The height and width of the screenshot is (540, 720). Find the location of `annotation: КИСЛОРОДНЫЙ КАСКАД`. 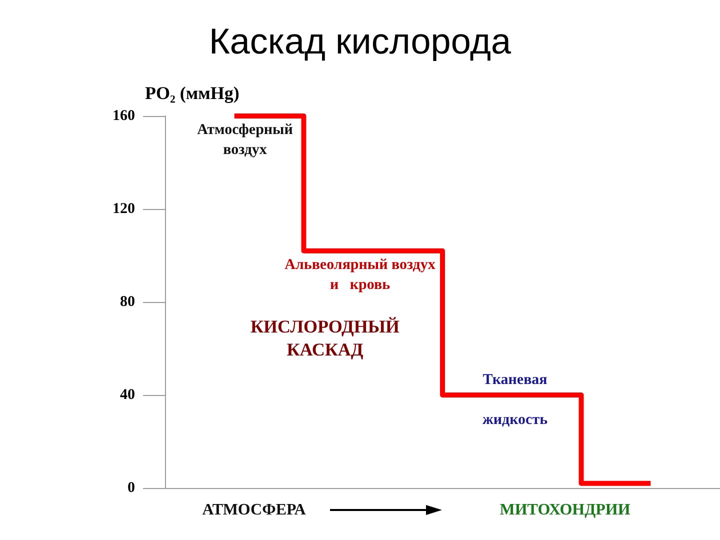

annotation: КИСЛОРОДНЫЙ КАСКАД is located at coordinates (325, 338).